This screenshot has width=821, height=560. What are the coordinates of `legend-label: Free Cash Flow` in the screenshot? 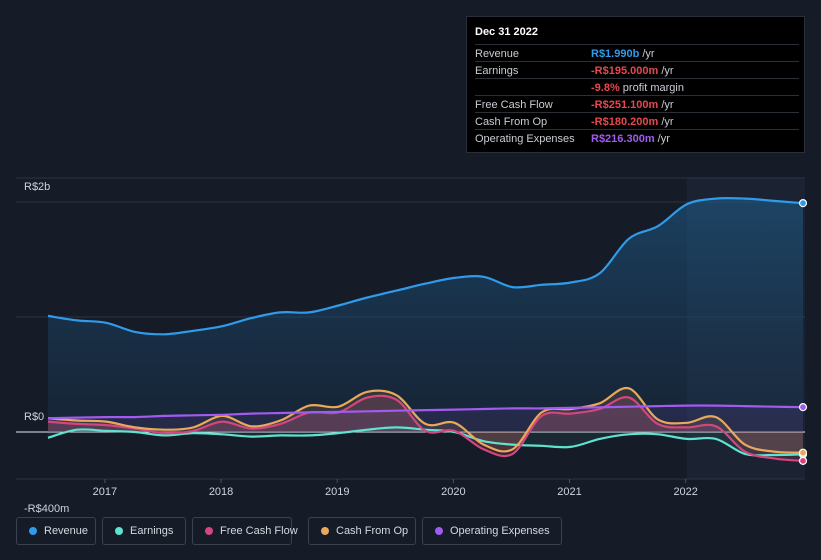 It's located at (259, 531).